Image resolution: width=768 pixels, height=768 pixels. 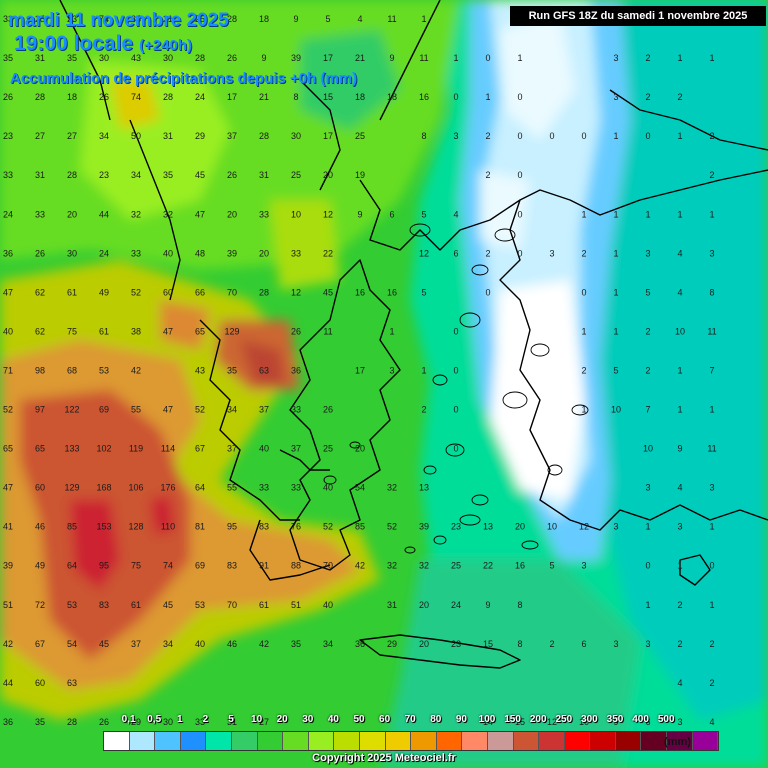 I want to click on grid-value: 114, so click(x=168, y=449).